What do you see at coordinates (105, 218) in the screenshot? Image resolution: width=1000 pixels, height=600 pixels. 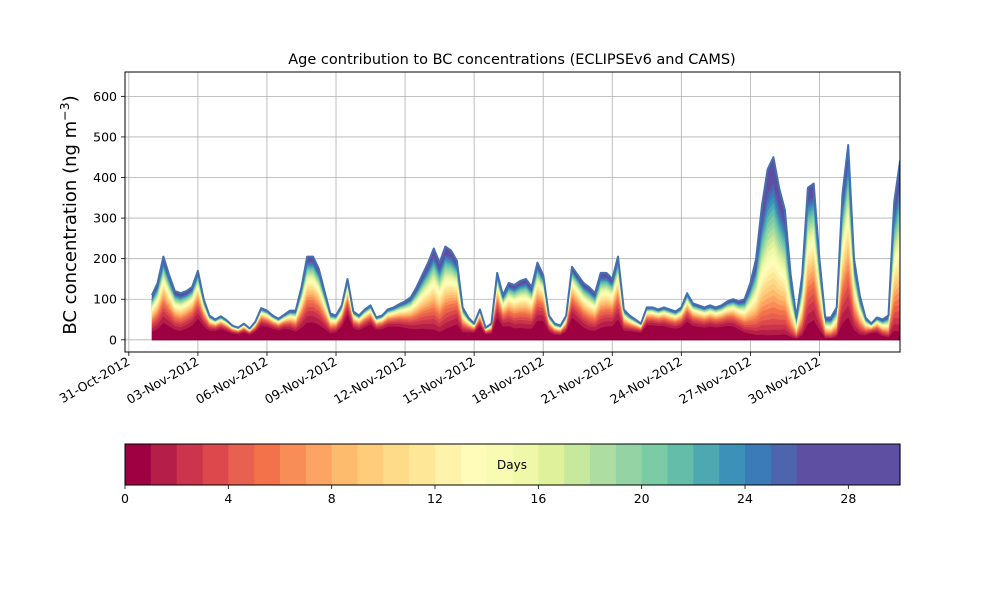 I see `y-tick-label: 300` at bounding box center [105, 218].